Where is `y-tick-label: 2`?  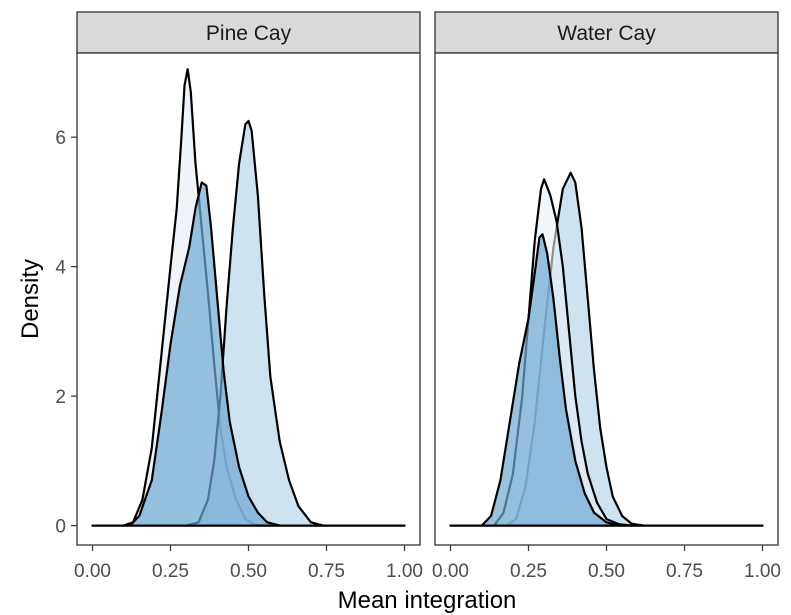
y-tick-label: 2 is located at coordinates (60, 397).